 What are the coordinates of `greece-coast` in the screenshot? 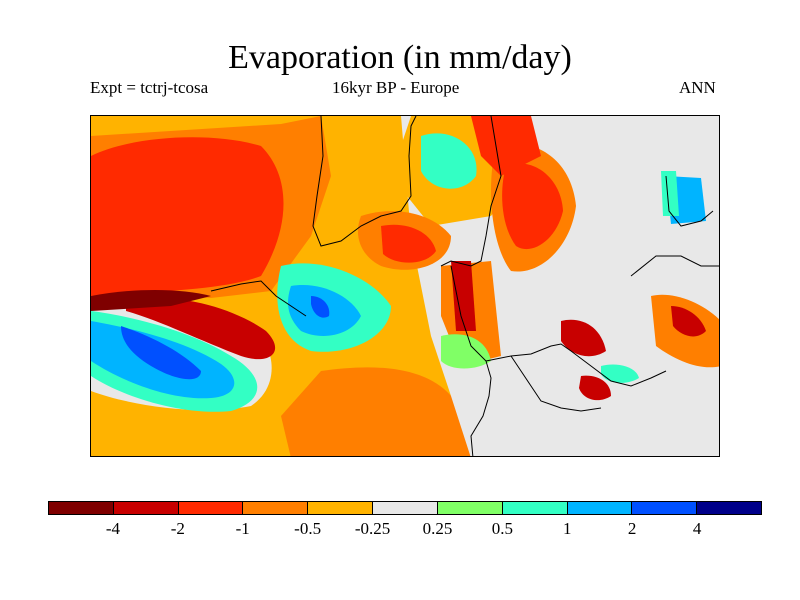 It's located at (556, 383).